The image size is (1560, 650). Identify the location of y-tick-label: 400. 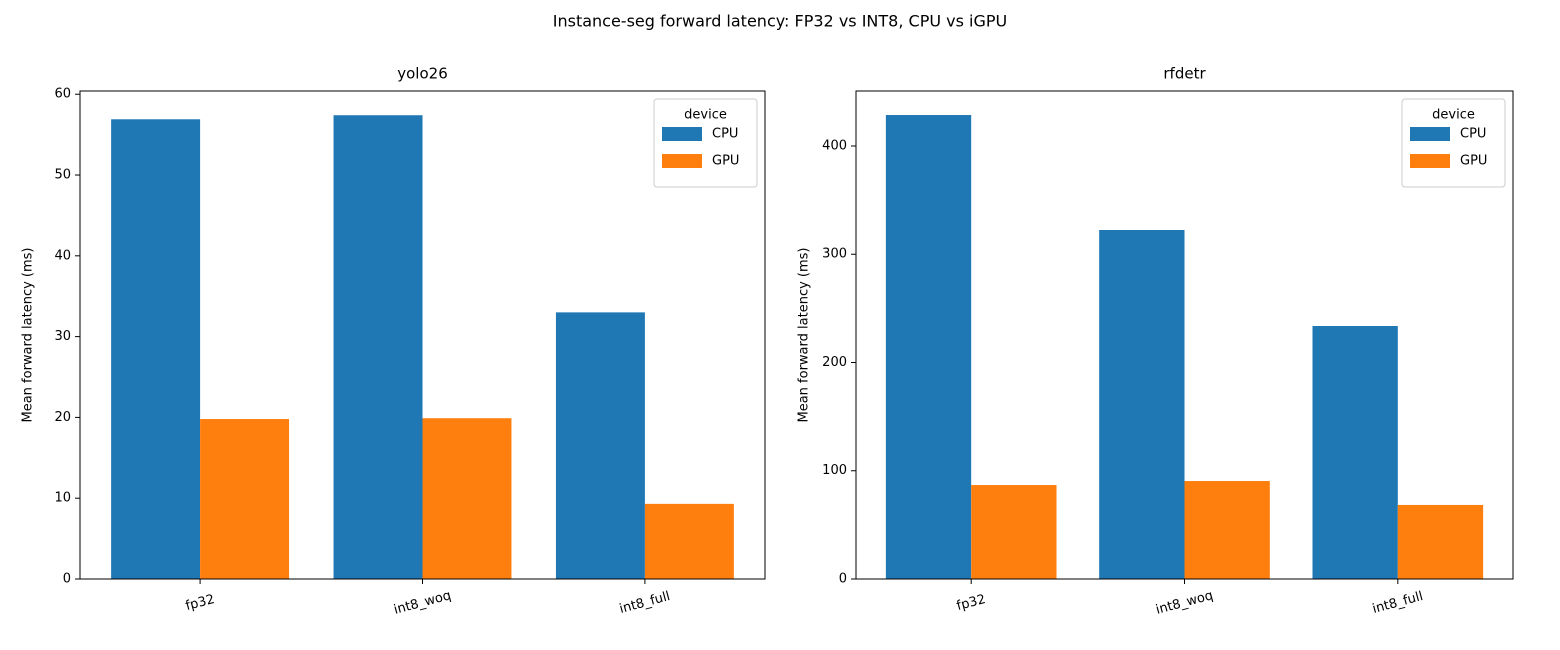
(834, 145).